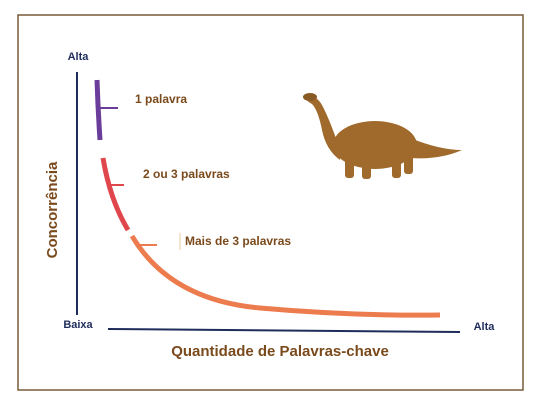 This screenshot has width=533, height=400. I want to click on x-axis-title: Quantidade de Palavras-chave, so click(280, 351).